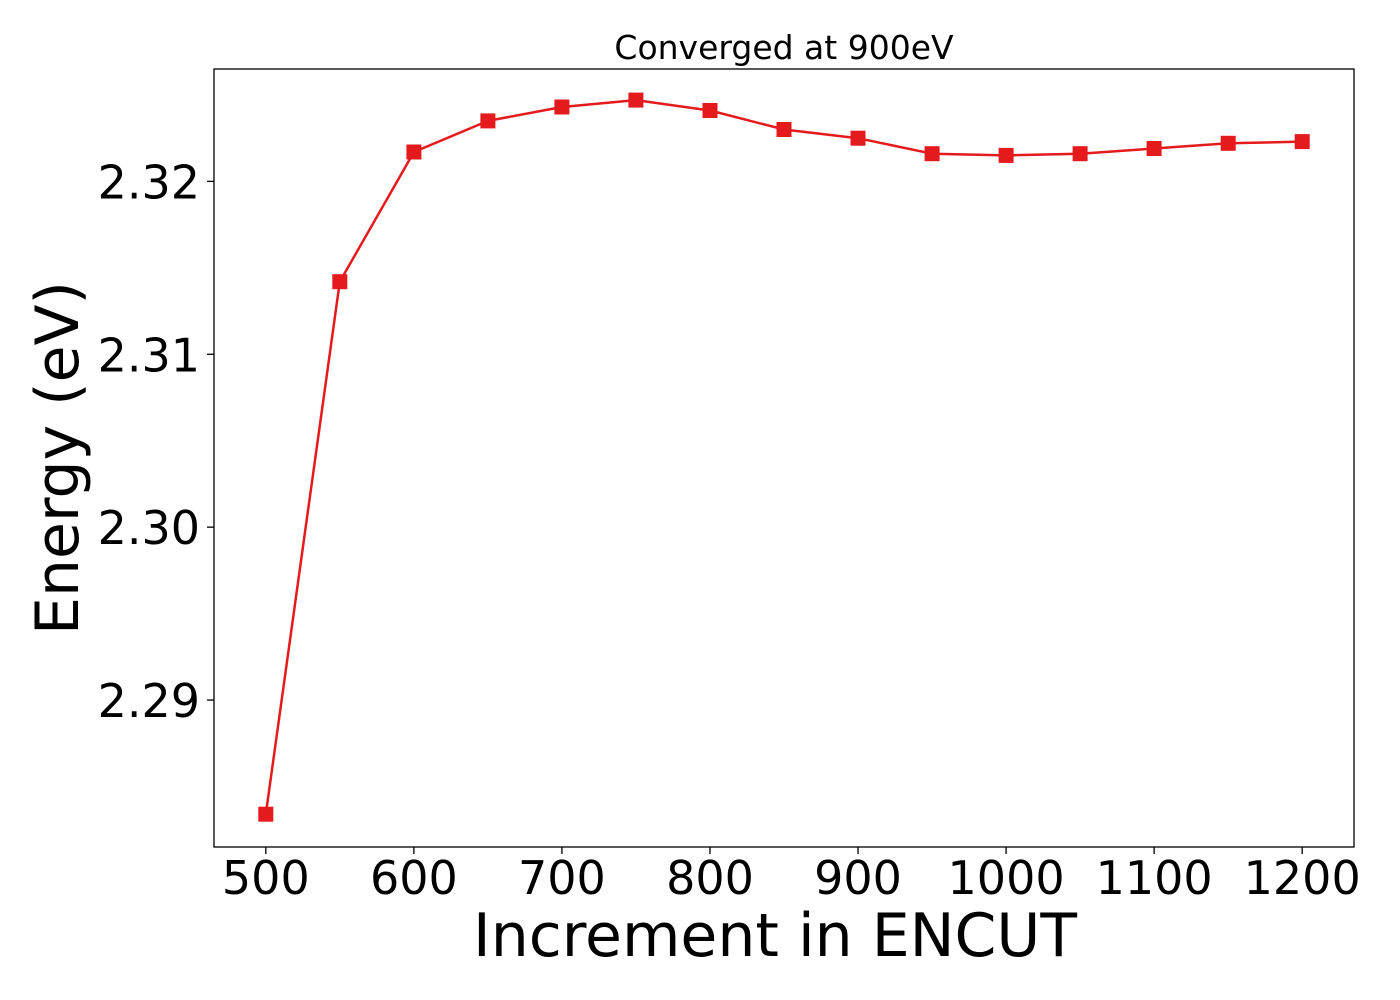  Describe the element at coordinates (156, 441) in the screenshot. I see `y-axis: 2.29 2.30 2.31 2.32` at that location.